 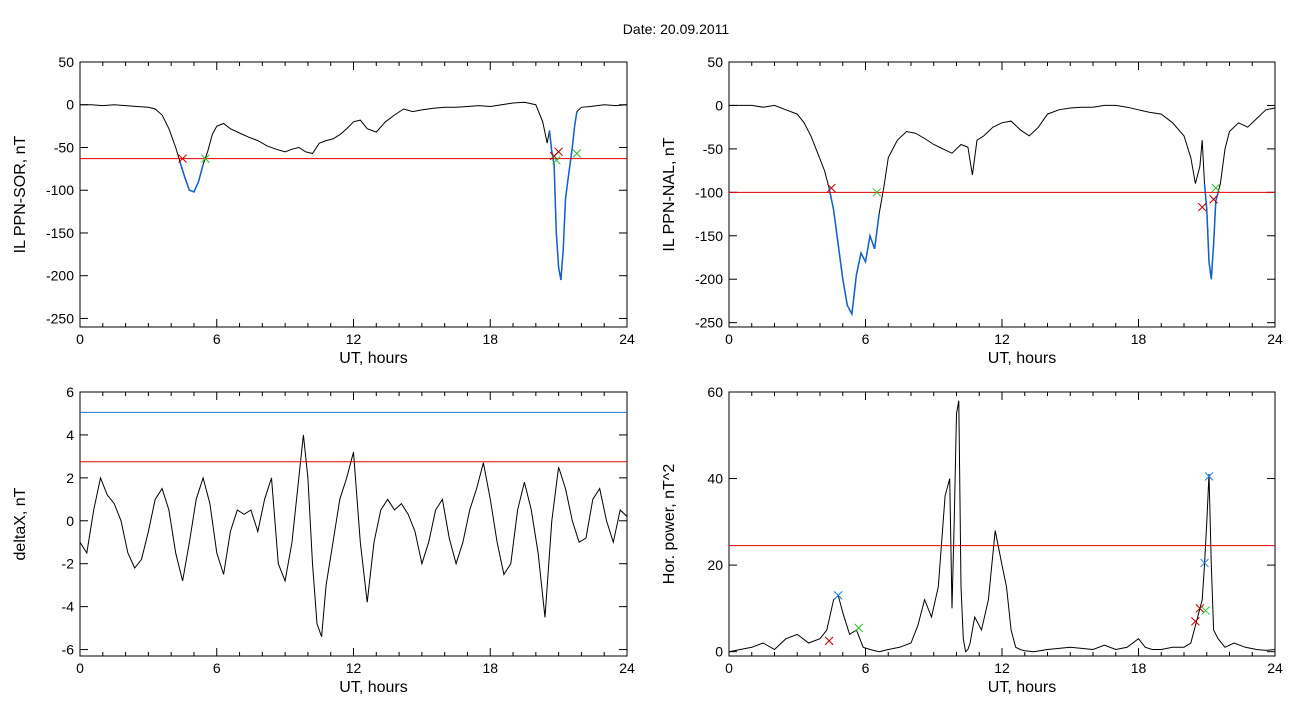 I want to click on y-axis-label: IL PPN-SOR, nT, so click(x=20, y=194).